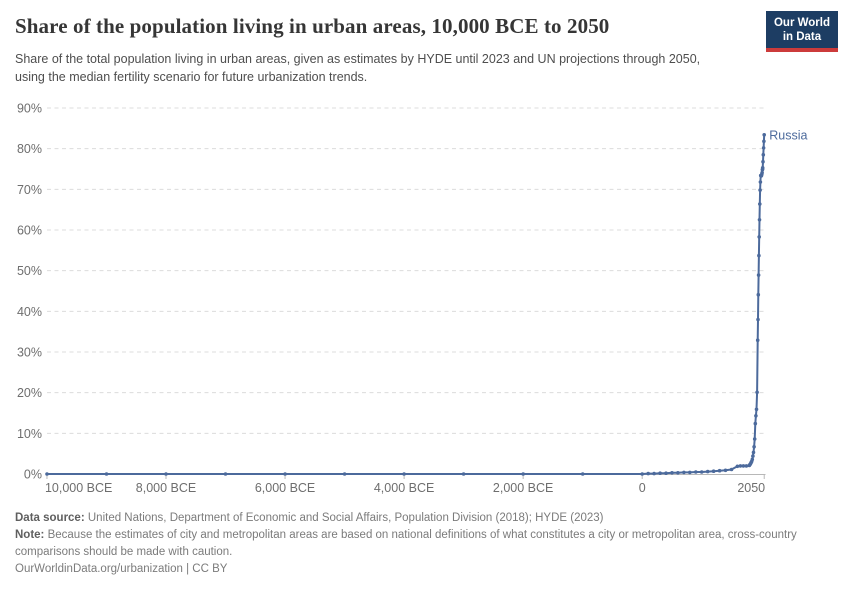 The image size is (850, 600). I want to click on x-tick-label: 2050, so click(751, 488).